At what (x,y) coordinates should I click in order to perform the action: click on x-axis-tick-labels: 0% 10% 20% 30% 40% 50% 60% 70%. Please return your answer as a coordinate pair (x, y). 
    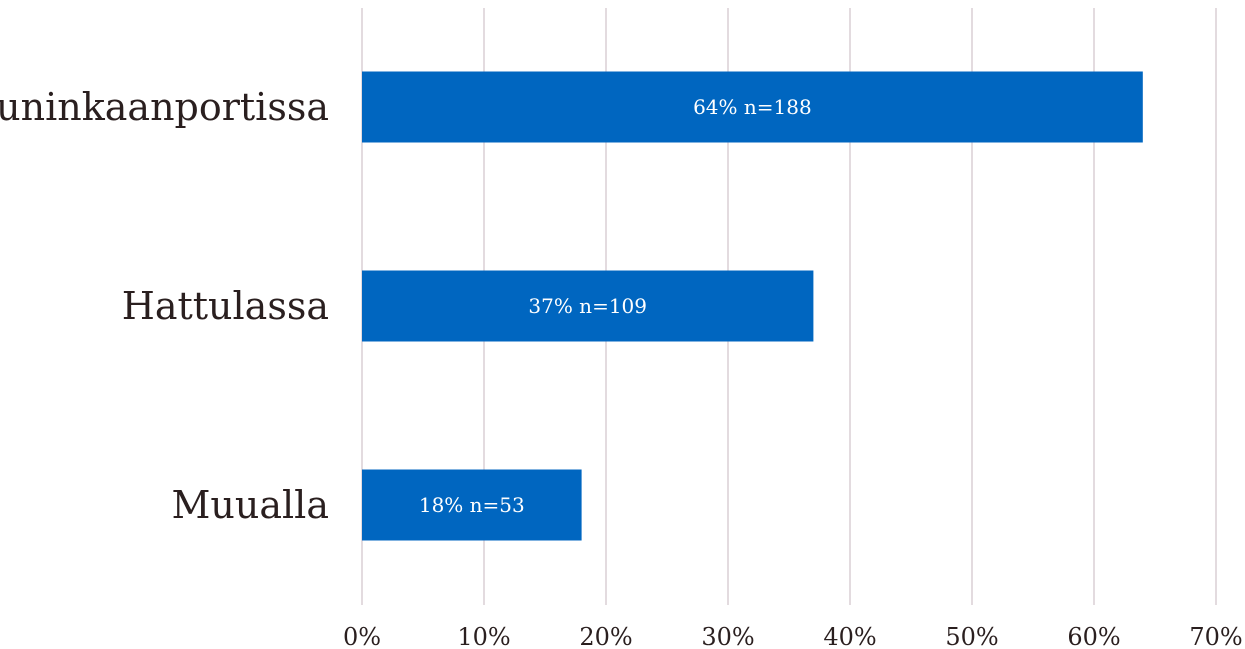
    Looking at the image, I should click on (793, 636).